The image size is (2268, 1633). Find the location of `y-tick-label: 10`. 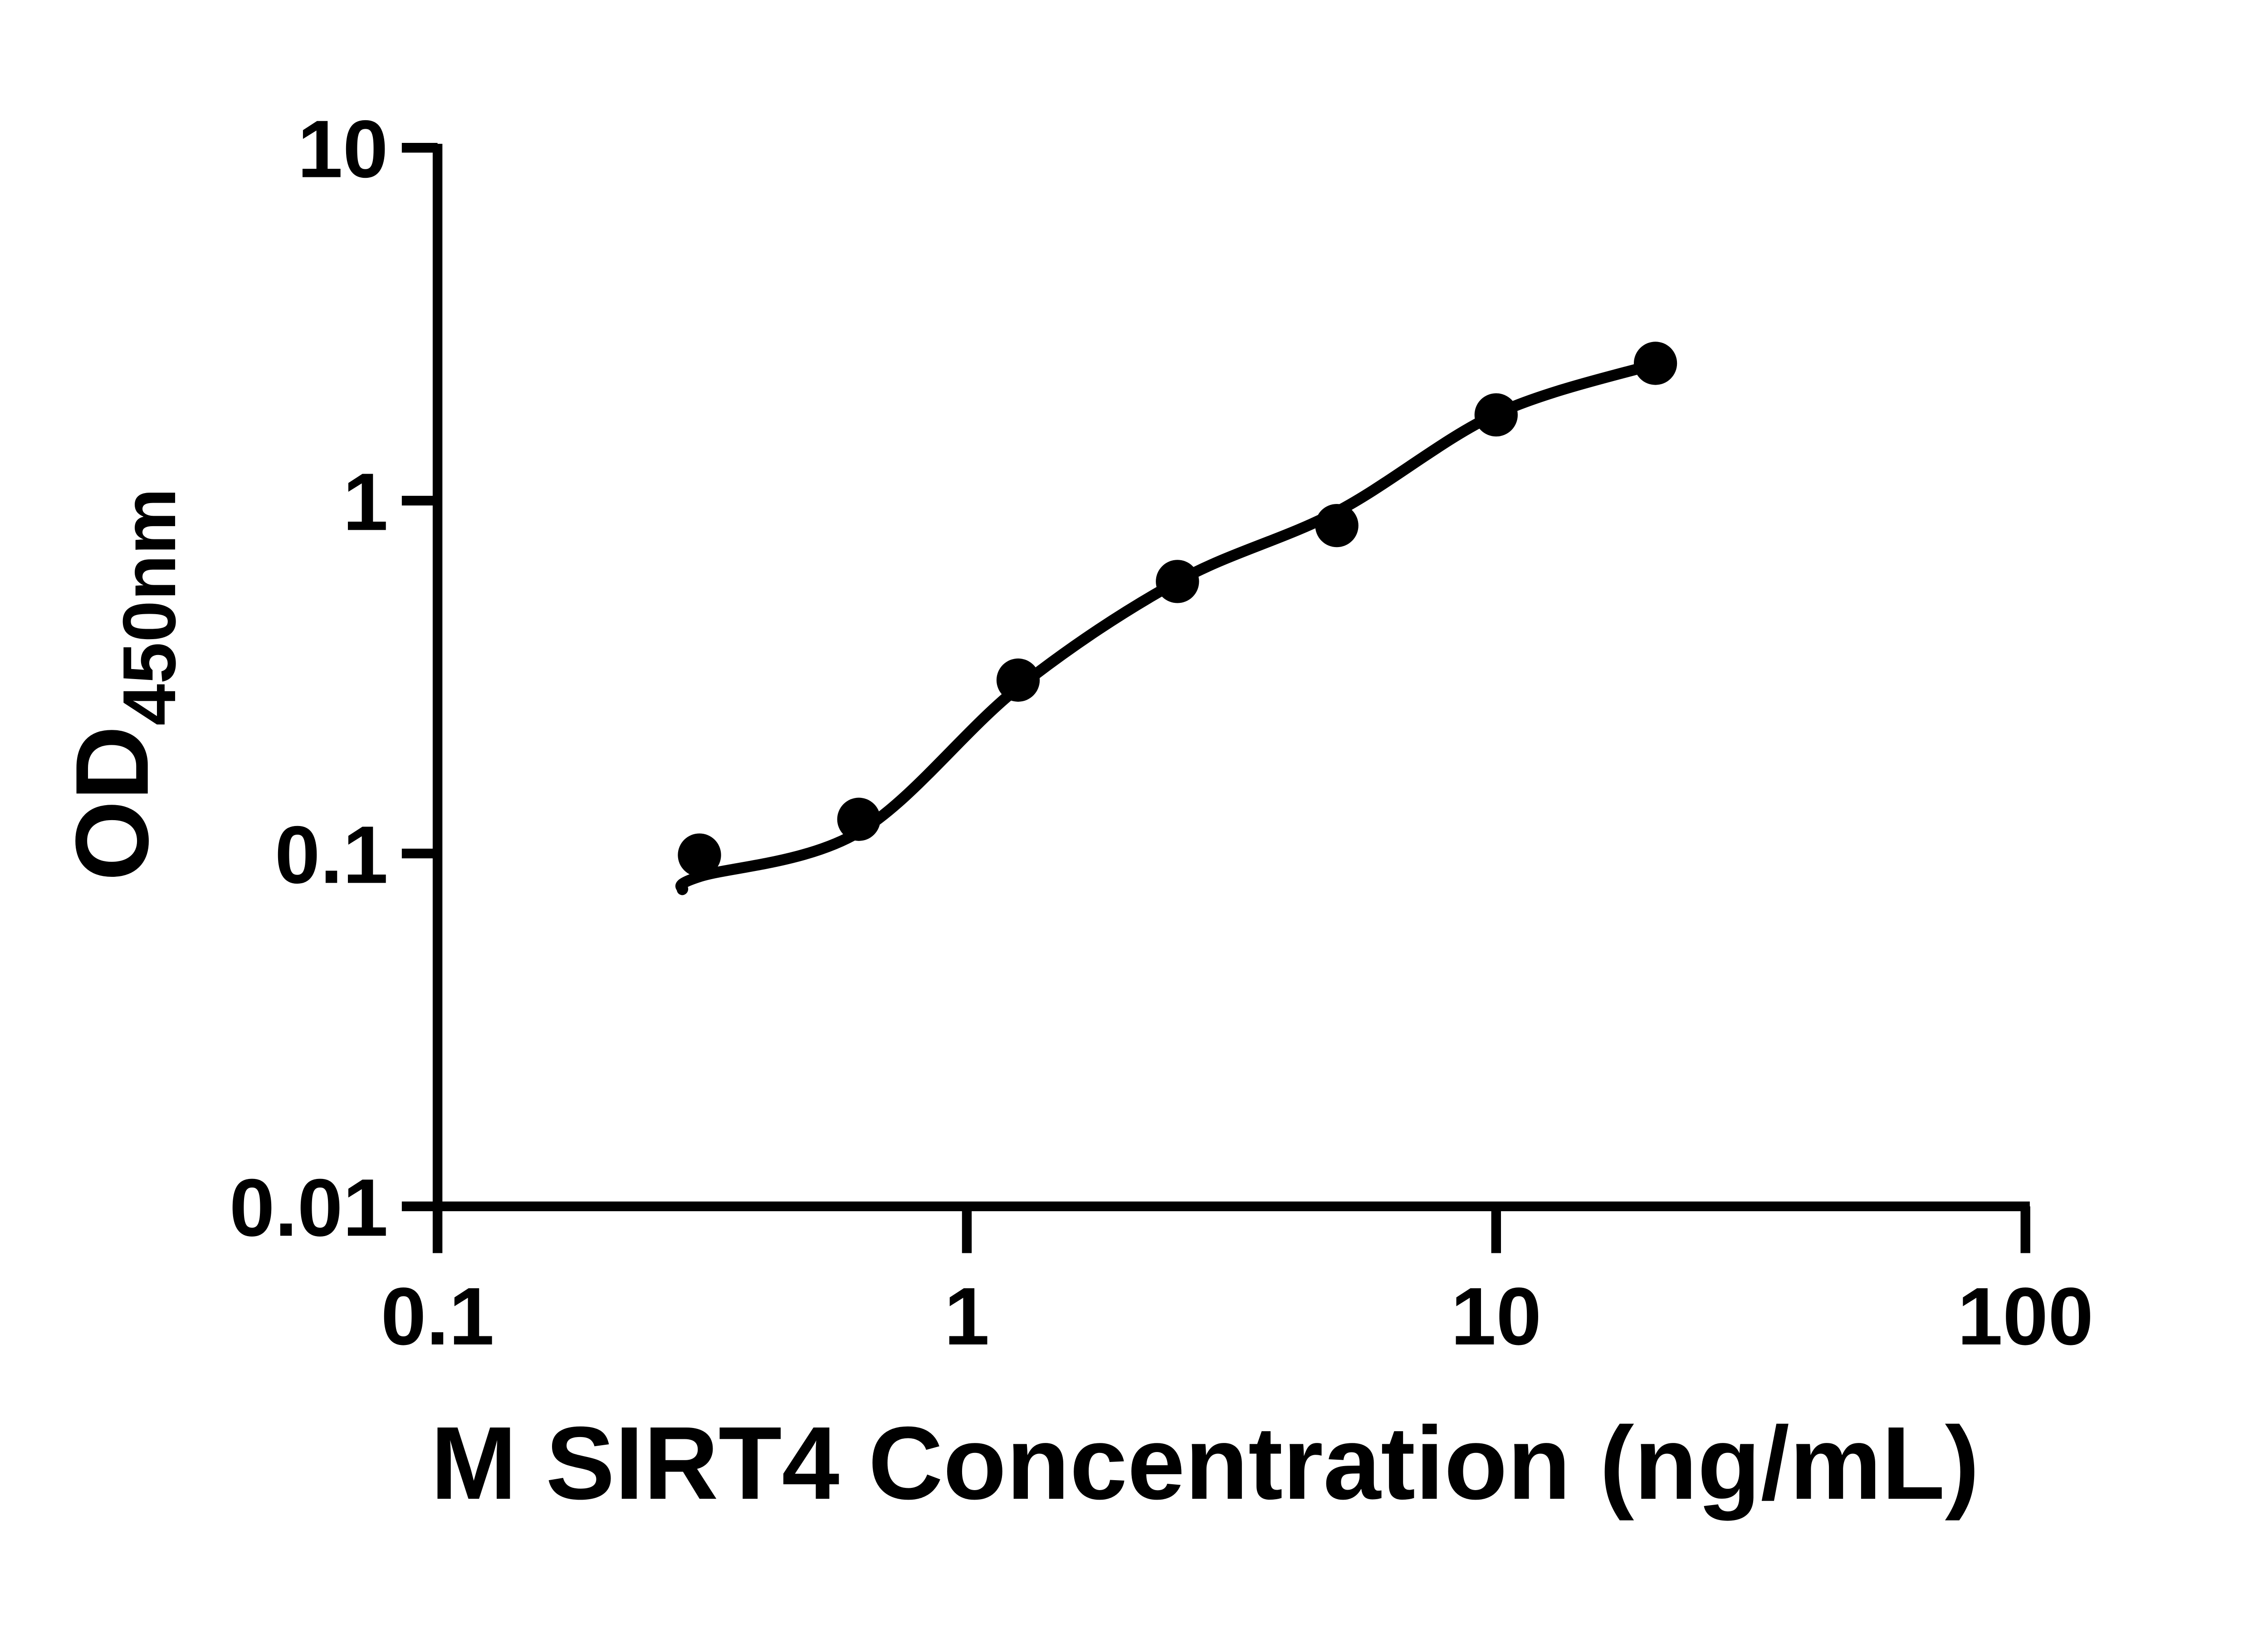

y-tick-label: 10 is located at coordinates (343, 149).